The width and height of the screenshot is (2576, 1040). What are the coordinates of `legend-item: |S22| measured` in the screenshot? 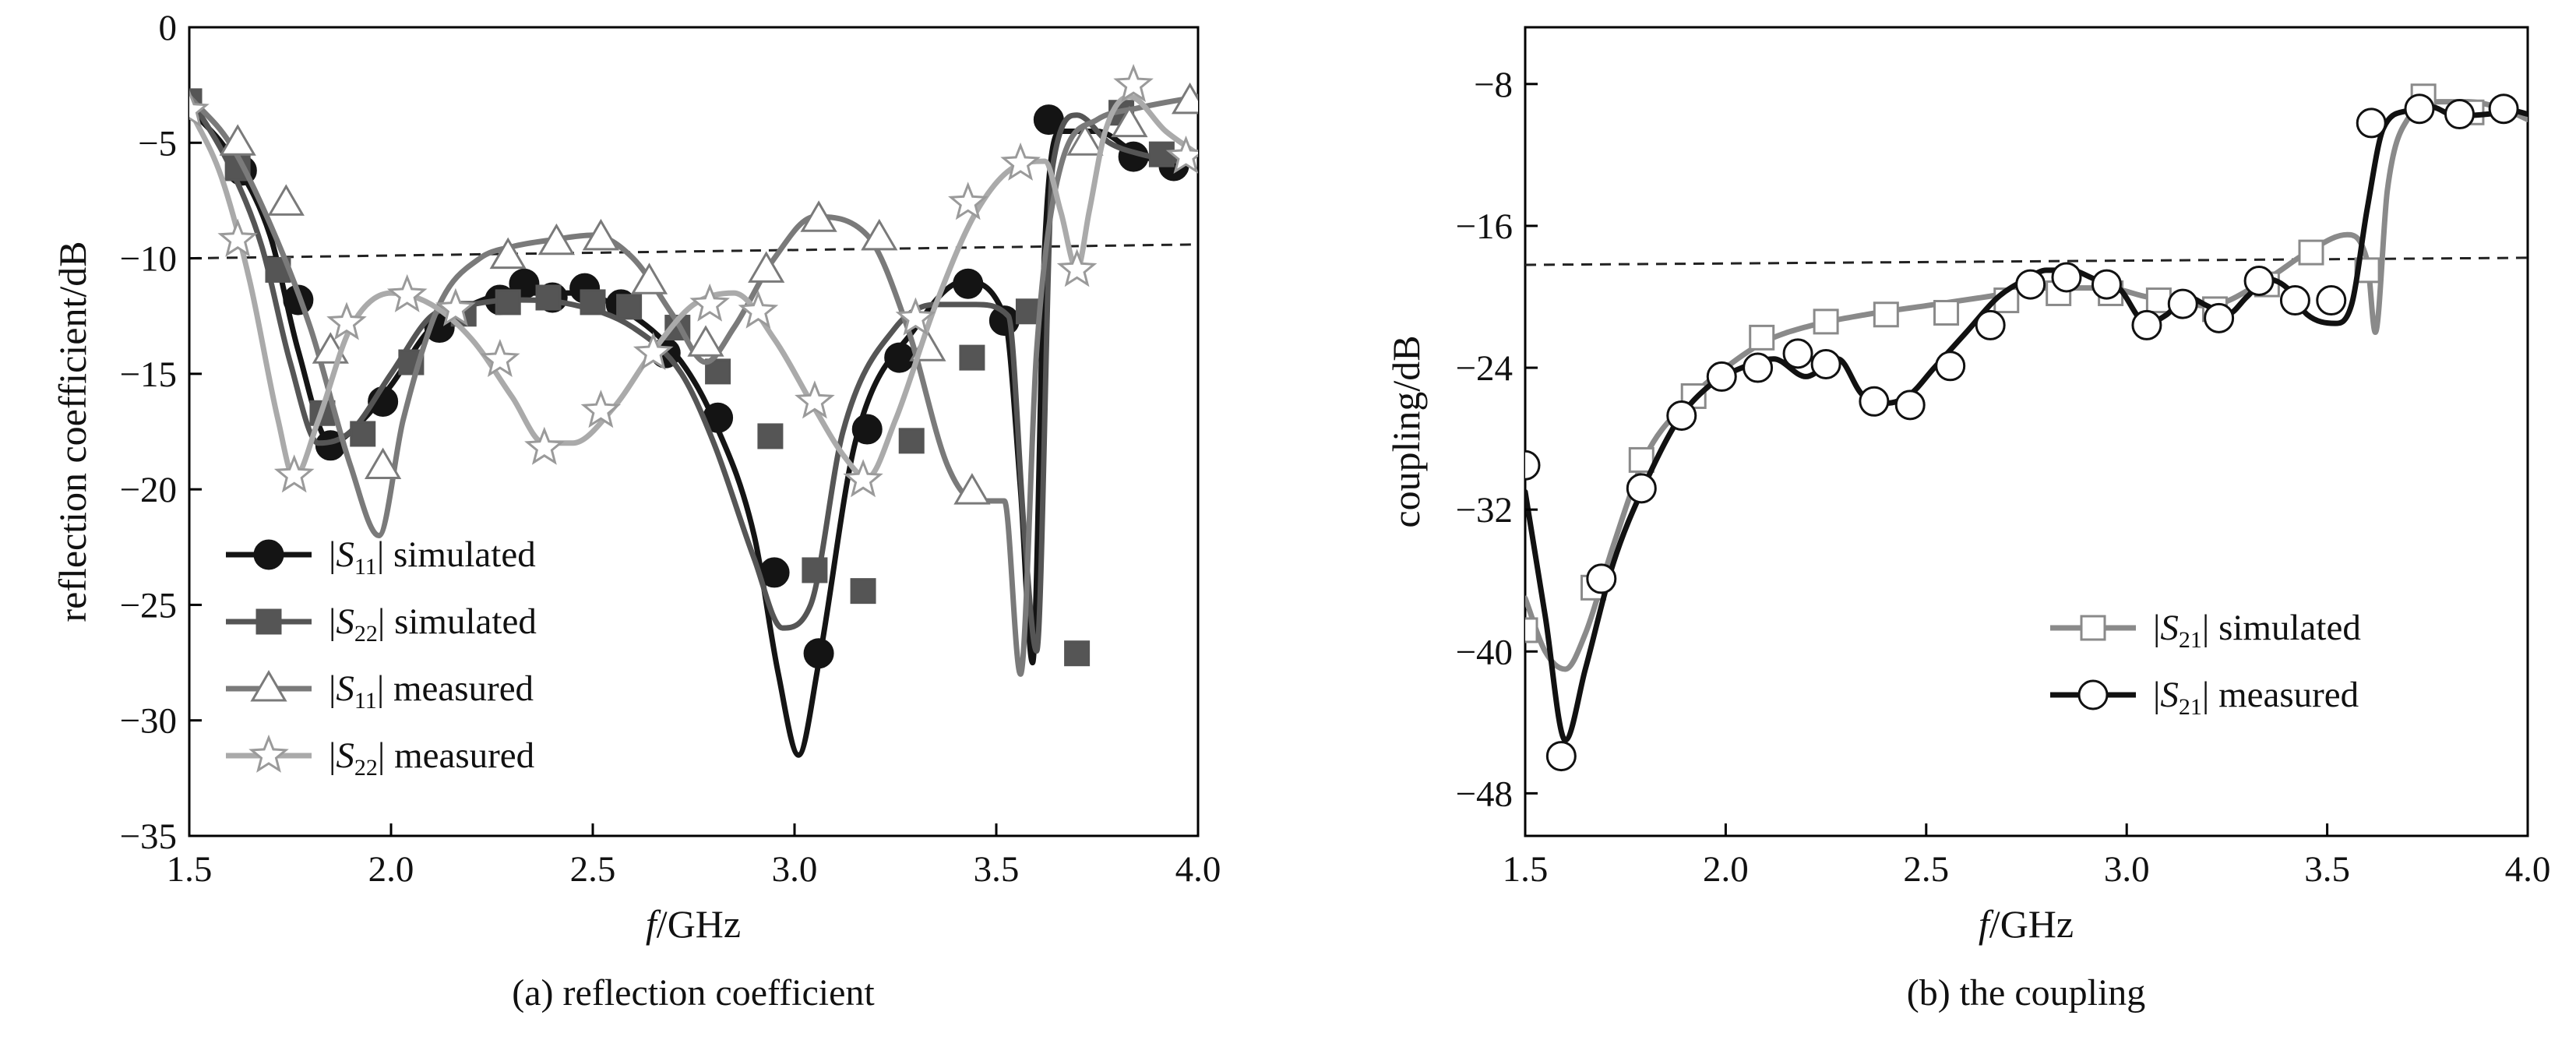 It's located at (380, 758).